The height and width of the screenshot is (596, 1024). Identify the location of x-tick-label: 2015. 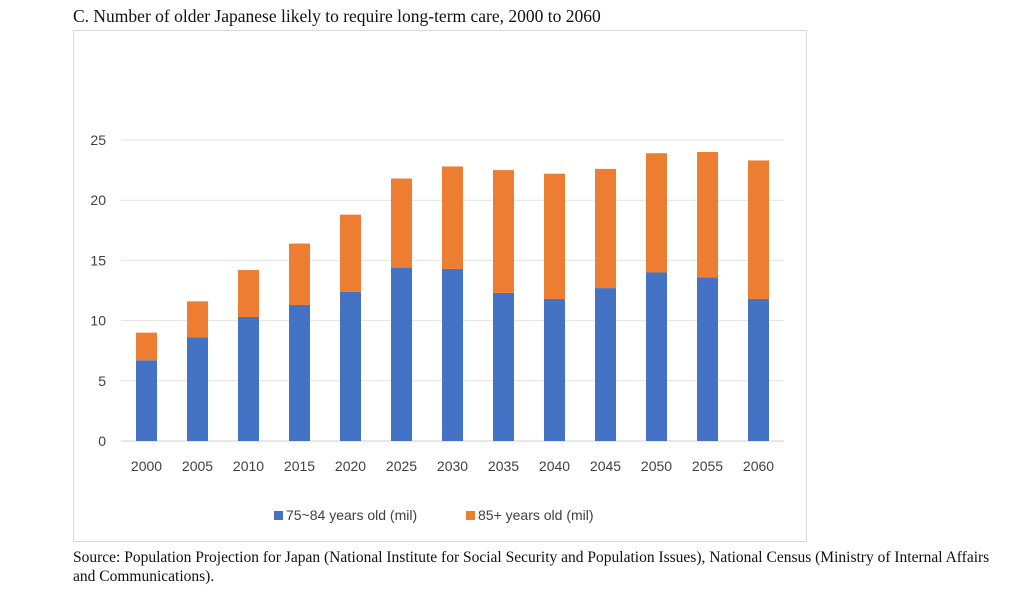
(299, 466).